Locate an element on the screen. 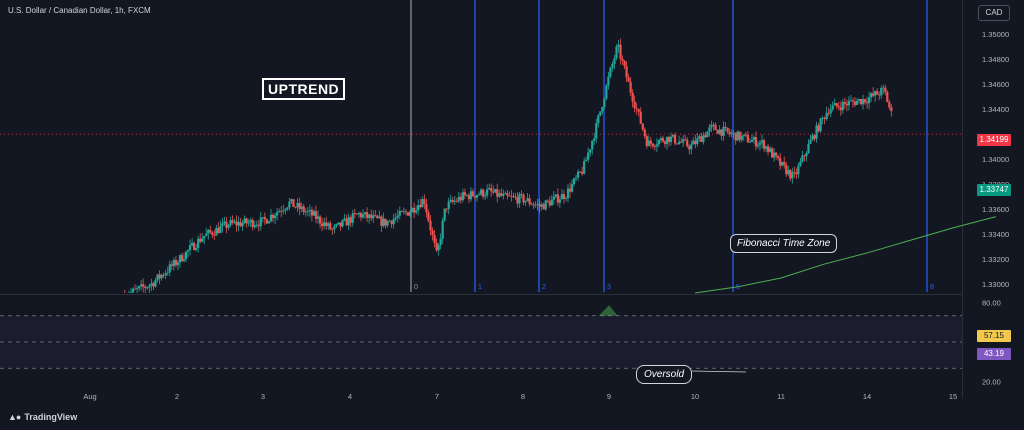  price-tick-label: 1.35000 is located at coordinates (995, 34).